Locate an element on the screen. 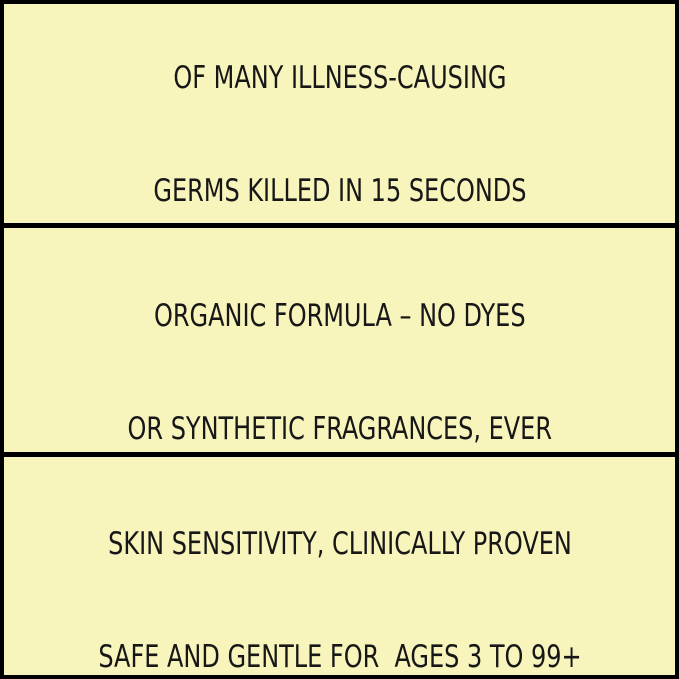  claim-description-line: OR SYNTHETIC FRAGRANCES, EVER is located at coordinates (339, 429).